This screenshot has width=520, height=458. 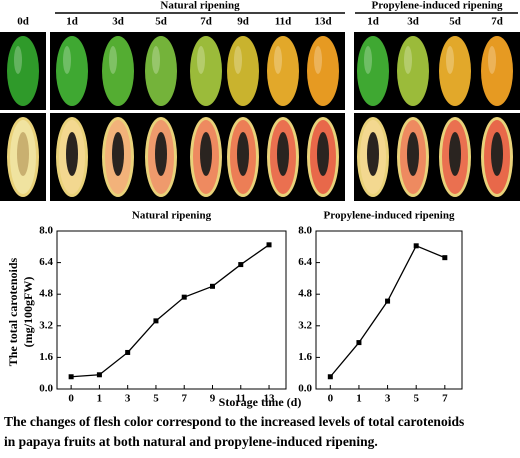 I want to click on plot-frame, so click(x=389, y=310).